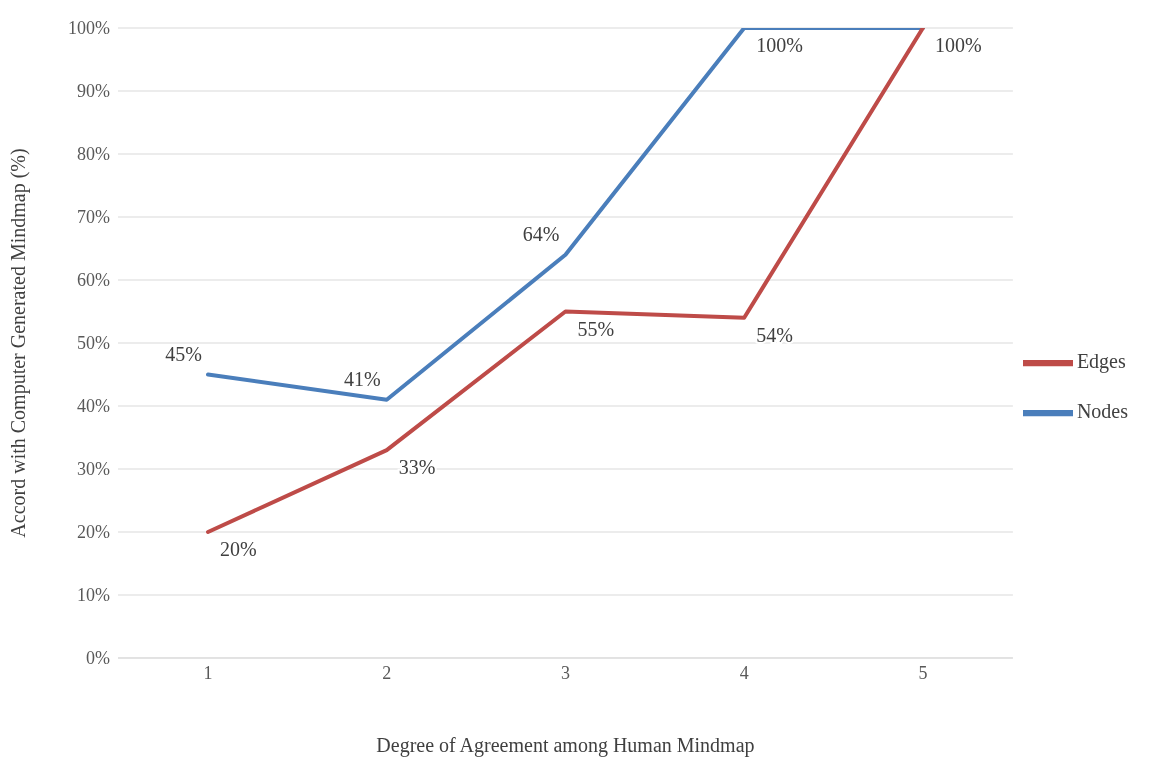 This screenshot has height=778, width=1165. I want to click on y-tick-label: 20%, so click(93, 532).